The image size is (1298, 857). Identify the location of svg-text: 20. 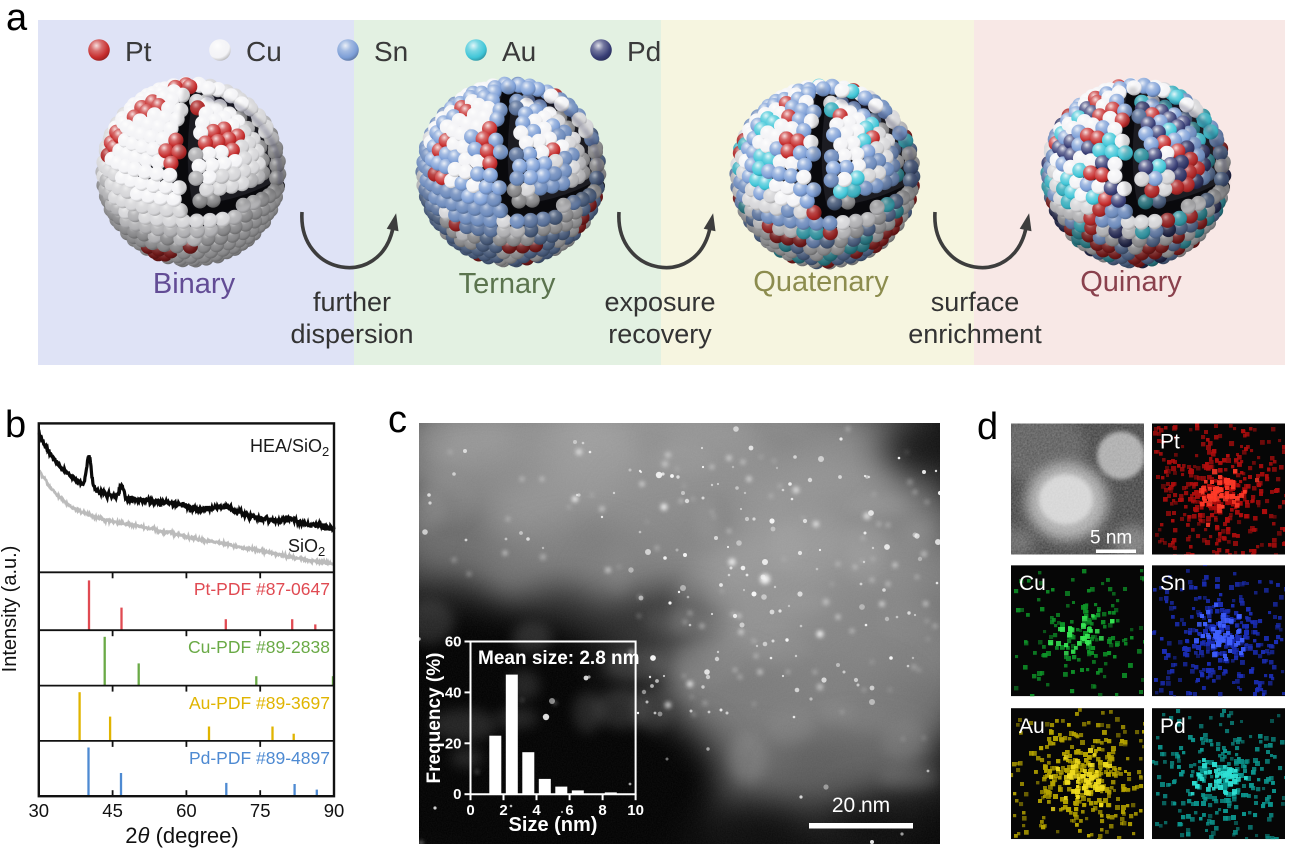
(453, 743).